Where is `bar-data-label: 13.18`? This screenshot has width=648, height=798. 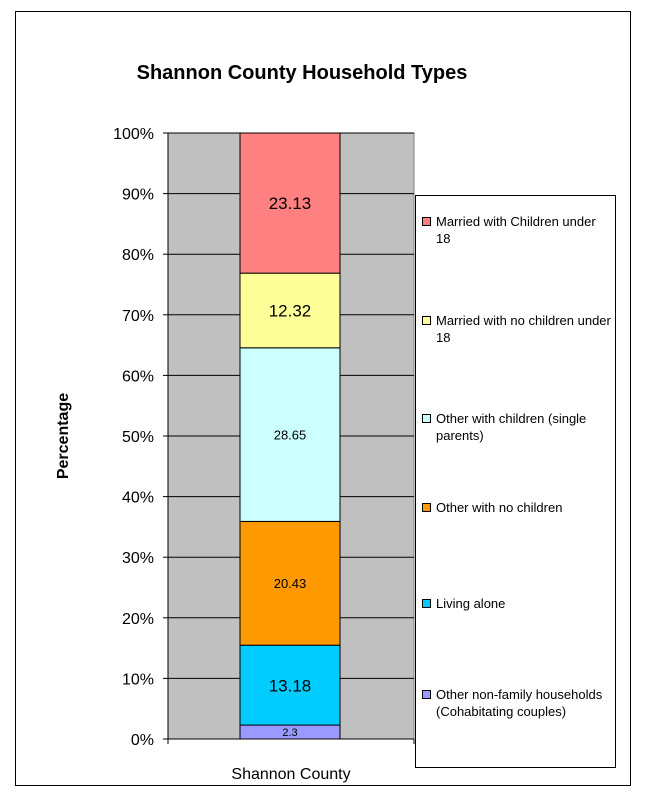
bar-data-label: 13.18 is located at coordinates (290, 685).